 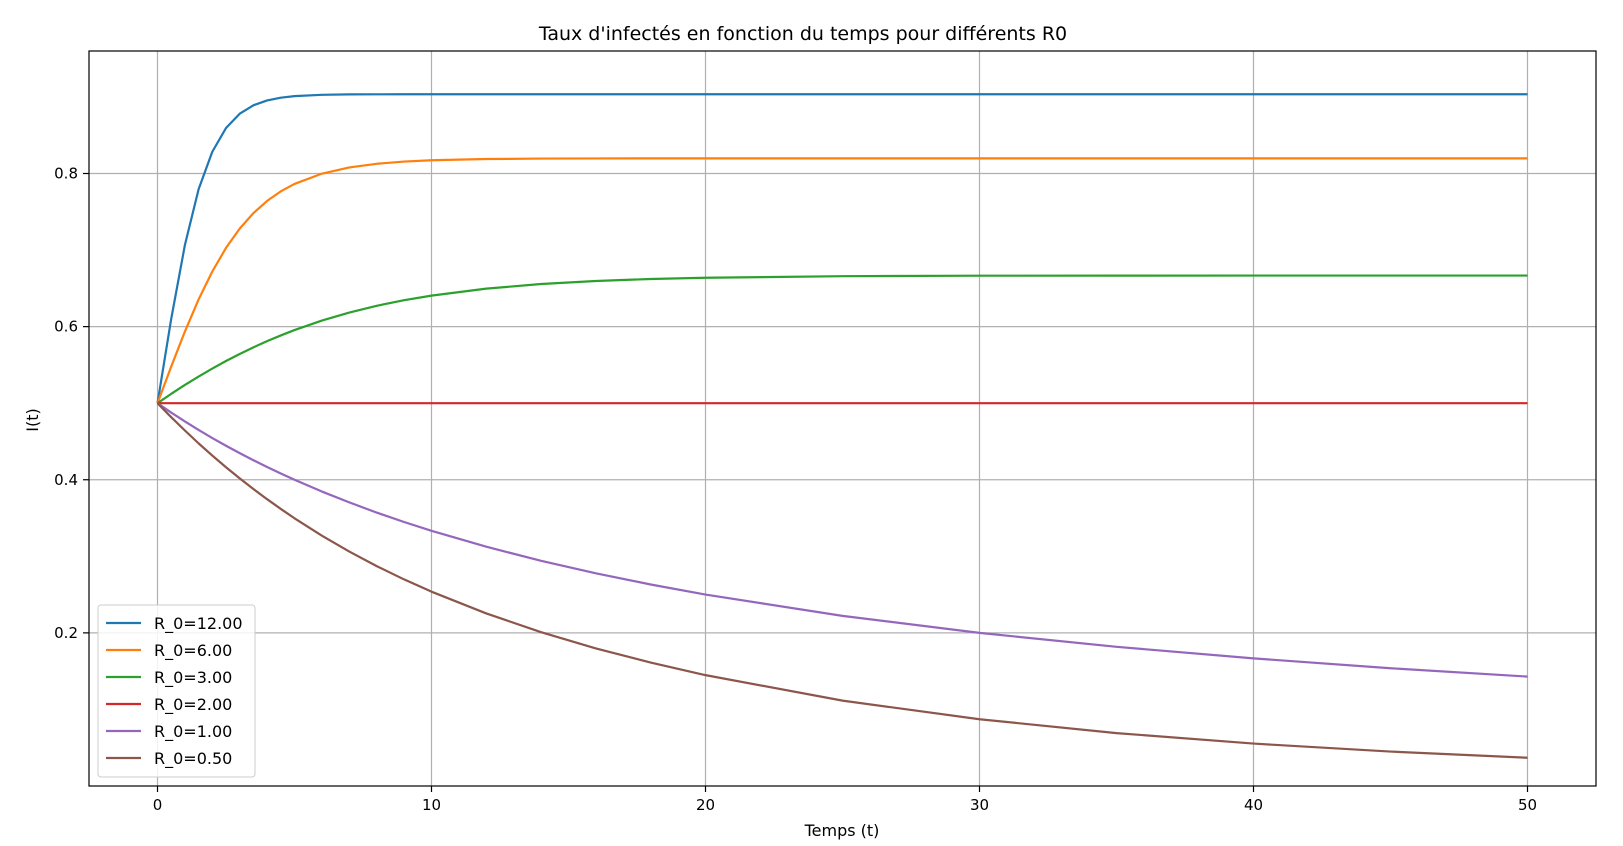 What do you see at coordinates (198, 624) in the screenshot?
I see `legend-entry-label: R_0=12.00` at bounding box center [198, 624].